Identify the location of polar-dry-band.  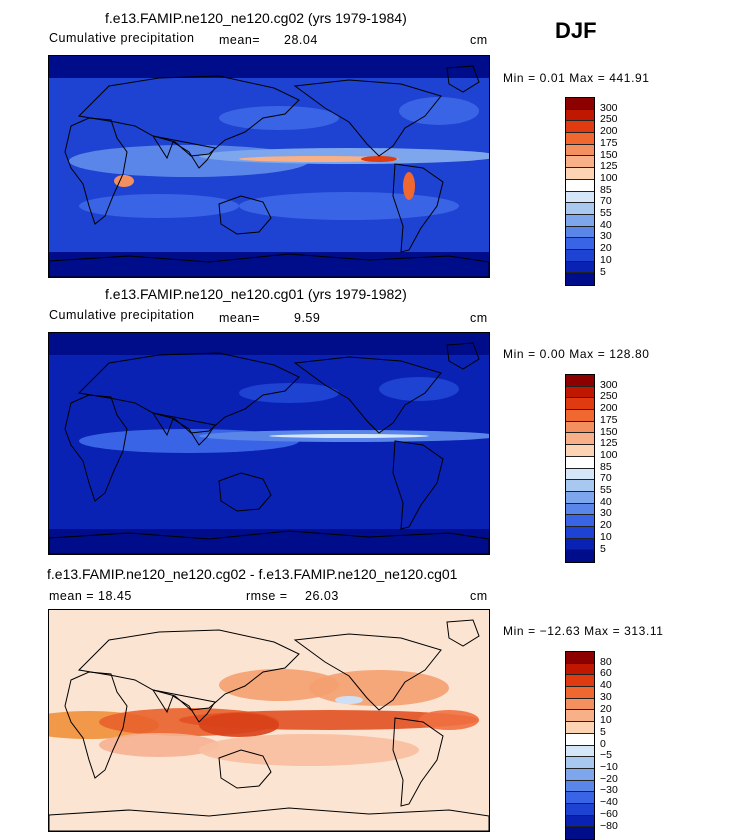
(269, 67).